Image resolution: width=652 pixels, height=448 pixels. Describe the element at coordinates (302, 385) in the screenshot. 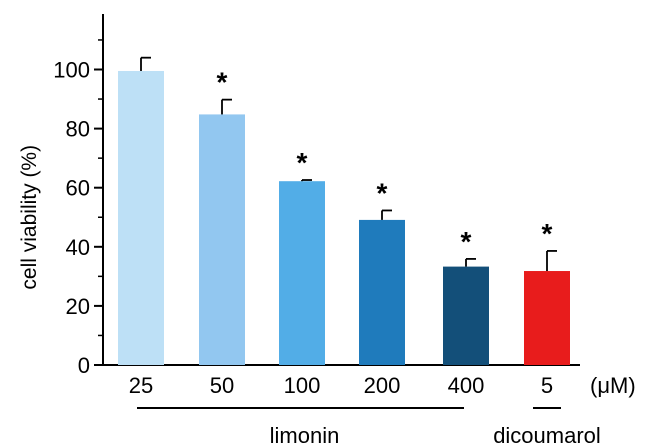

I see `x-tick-label: 100` at that location.